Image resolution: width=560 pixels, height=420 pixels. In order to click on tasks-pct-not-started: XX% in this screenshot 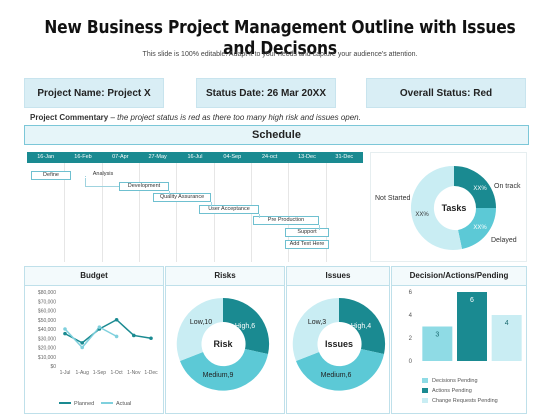, I will do `click(422, 215)`.